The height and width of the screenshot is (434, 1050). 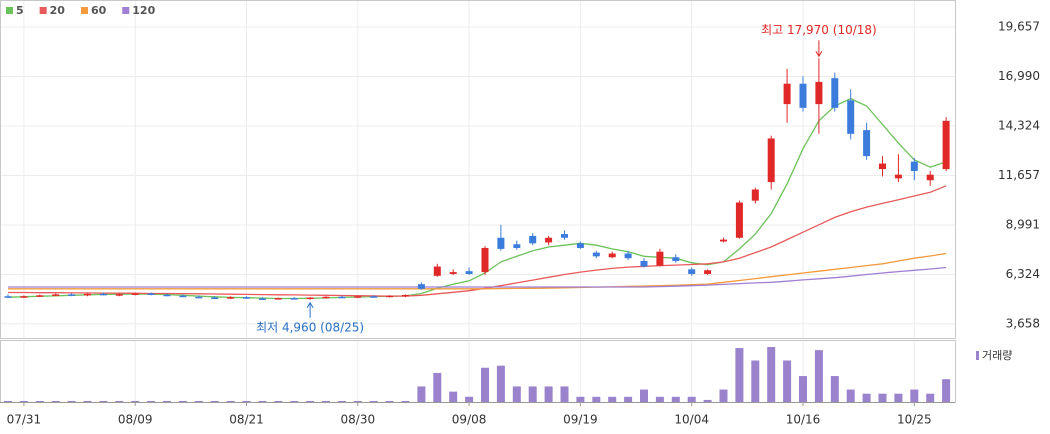 What do you see at coordinates (477, 271) in the screenshot?
I see `ma-line` at bounding box center [477, 271].